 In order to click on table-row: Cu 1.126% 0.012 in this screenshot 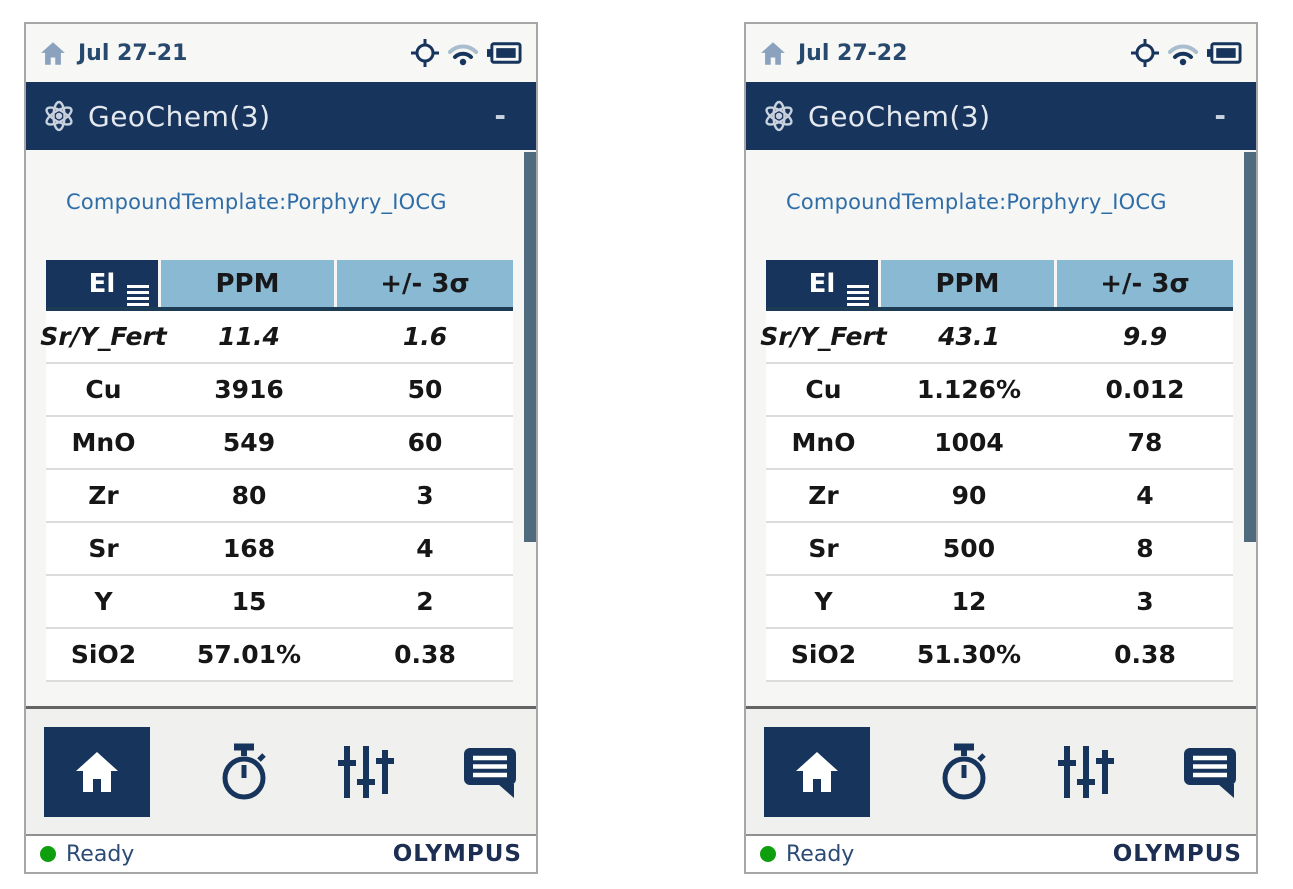, I will do `click(999, 390)`.